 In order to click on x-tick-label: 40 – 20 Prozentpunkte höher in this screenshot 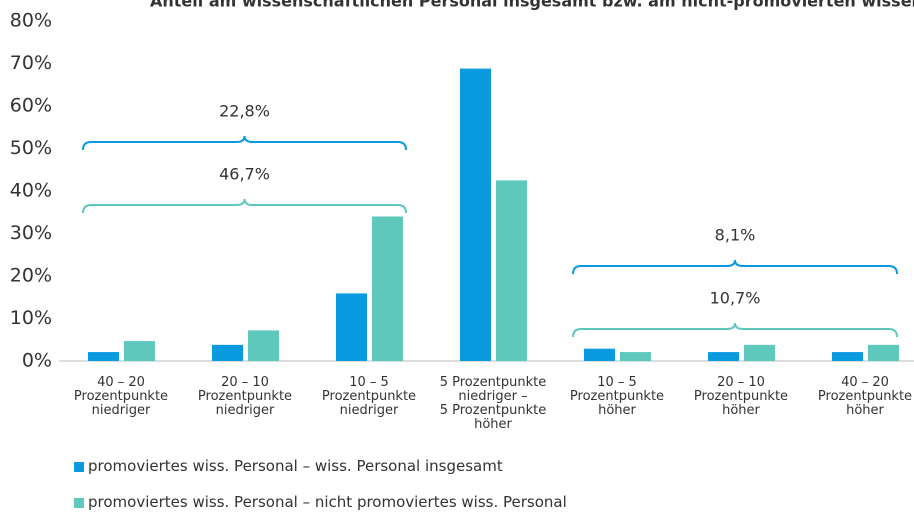, I will do `click(865, 396)`.